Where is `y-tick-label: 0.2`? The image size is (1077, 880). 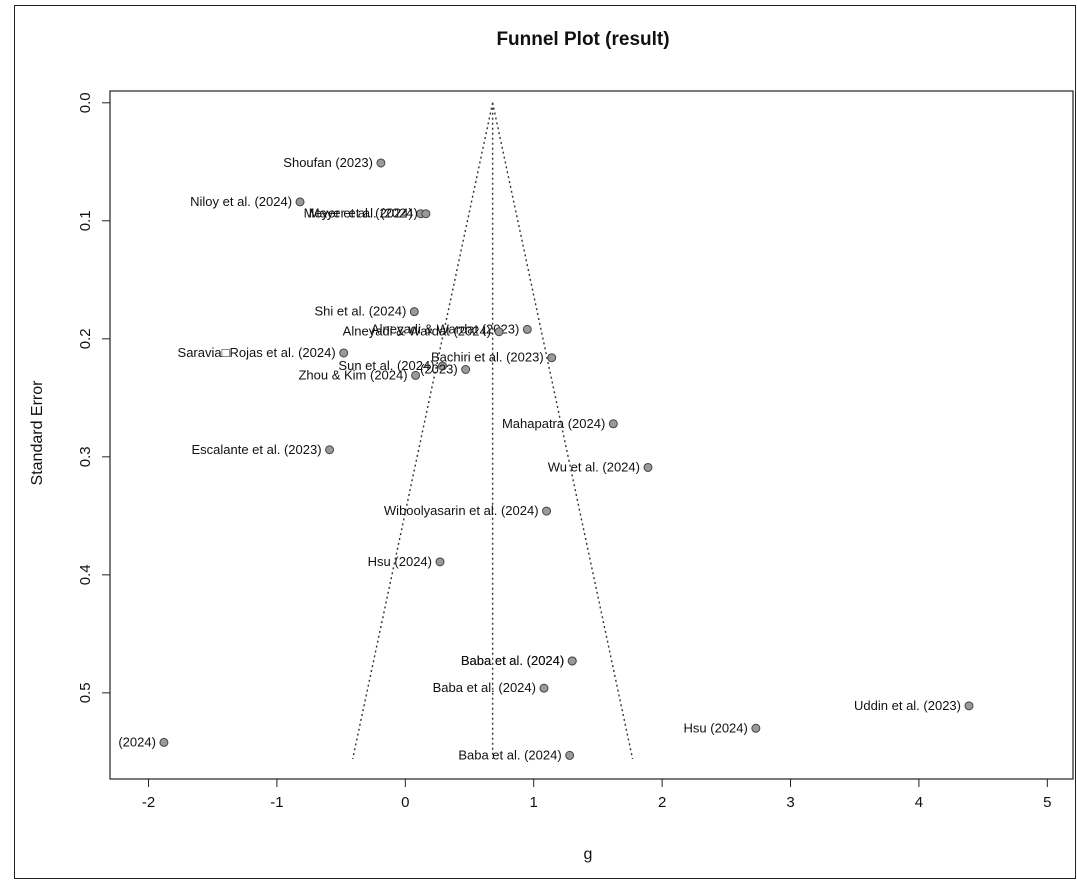
y-tick-label: 0.2 is located at coordinates (85, 338).